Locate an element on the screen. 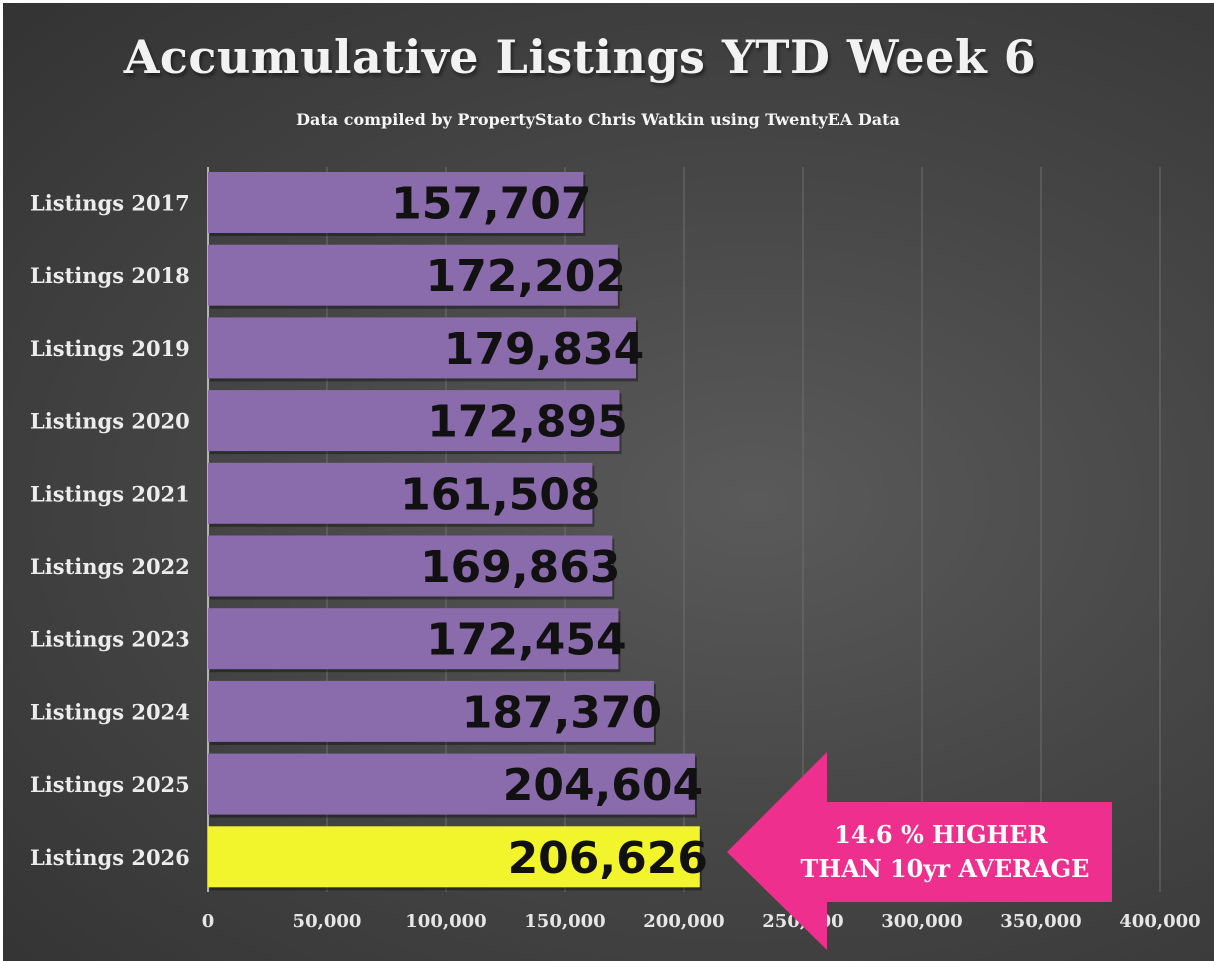  category-label: Listings 2019 is located at coordinates (110, 348).